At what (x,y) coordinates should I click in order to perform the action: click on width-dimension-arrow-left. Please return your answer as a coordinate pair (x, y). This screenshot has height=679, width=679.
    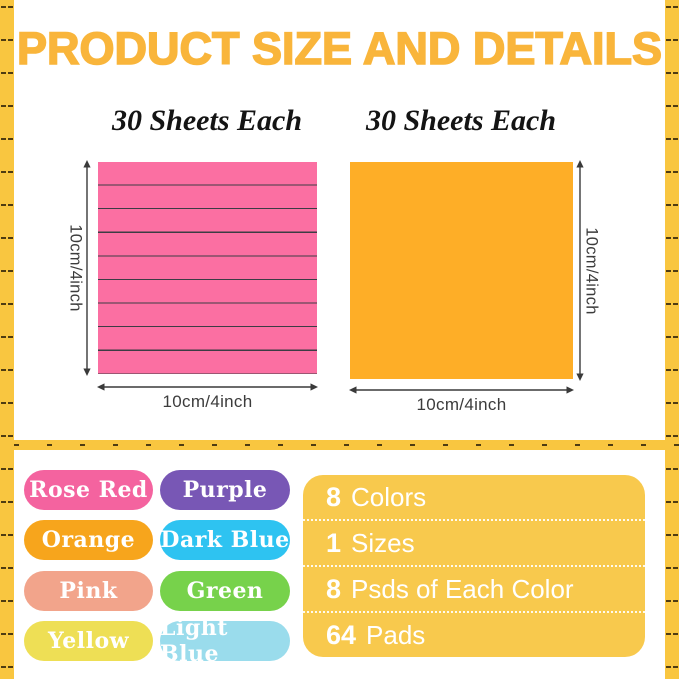
    Looking at the image, I should click on (207, 387).